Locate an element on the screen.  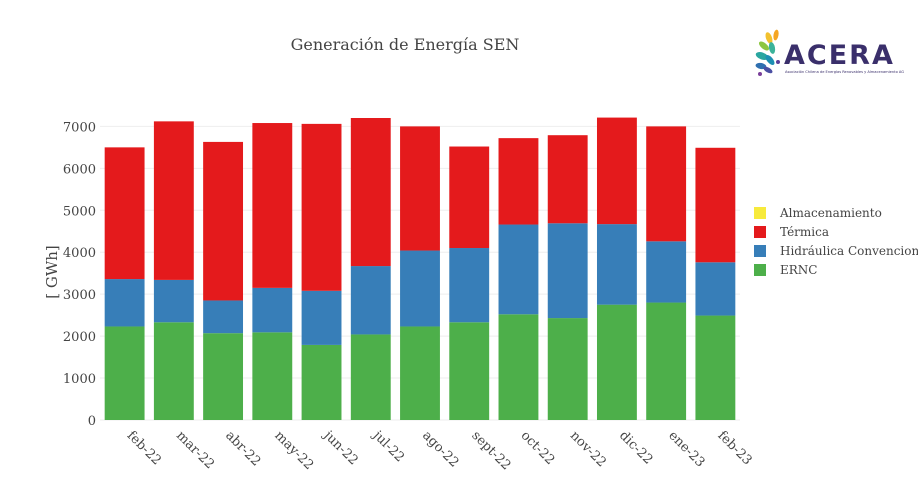
x-tick-label: oct-22 is located at coordinates (538, 448).